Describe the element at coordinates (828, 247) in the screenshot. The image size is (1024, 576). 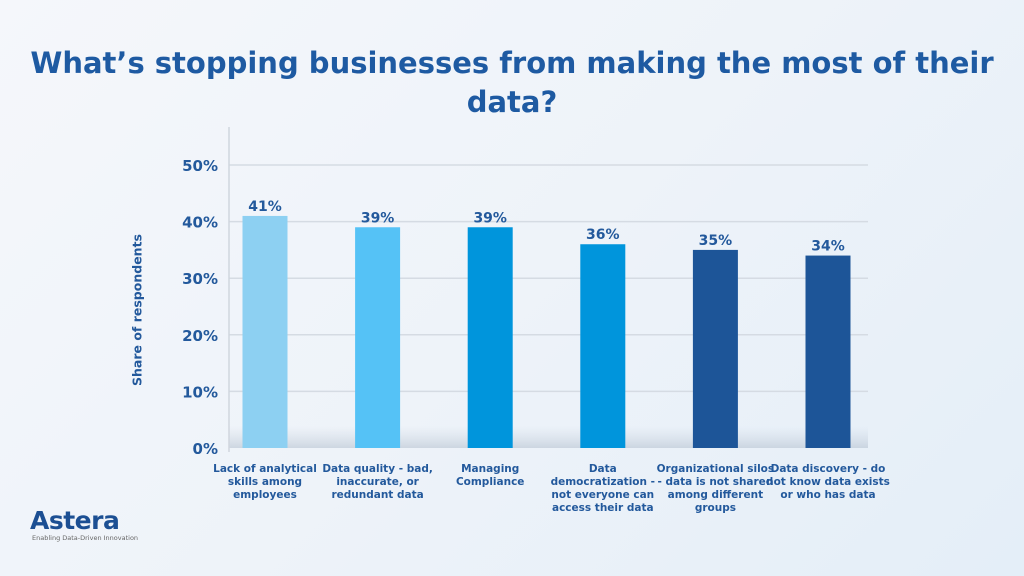
I see `data-label: 34%` at that location.